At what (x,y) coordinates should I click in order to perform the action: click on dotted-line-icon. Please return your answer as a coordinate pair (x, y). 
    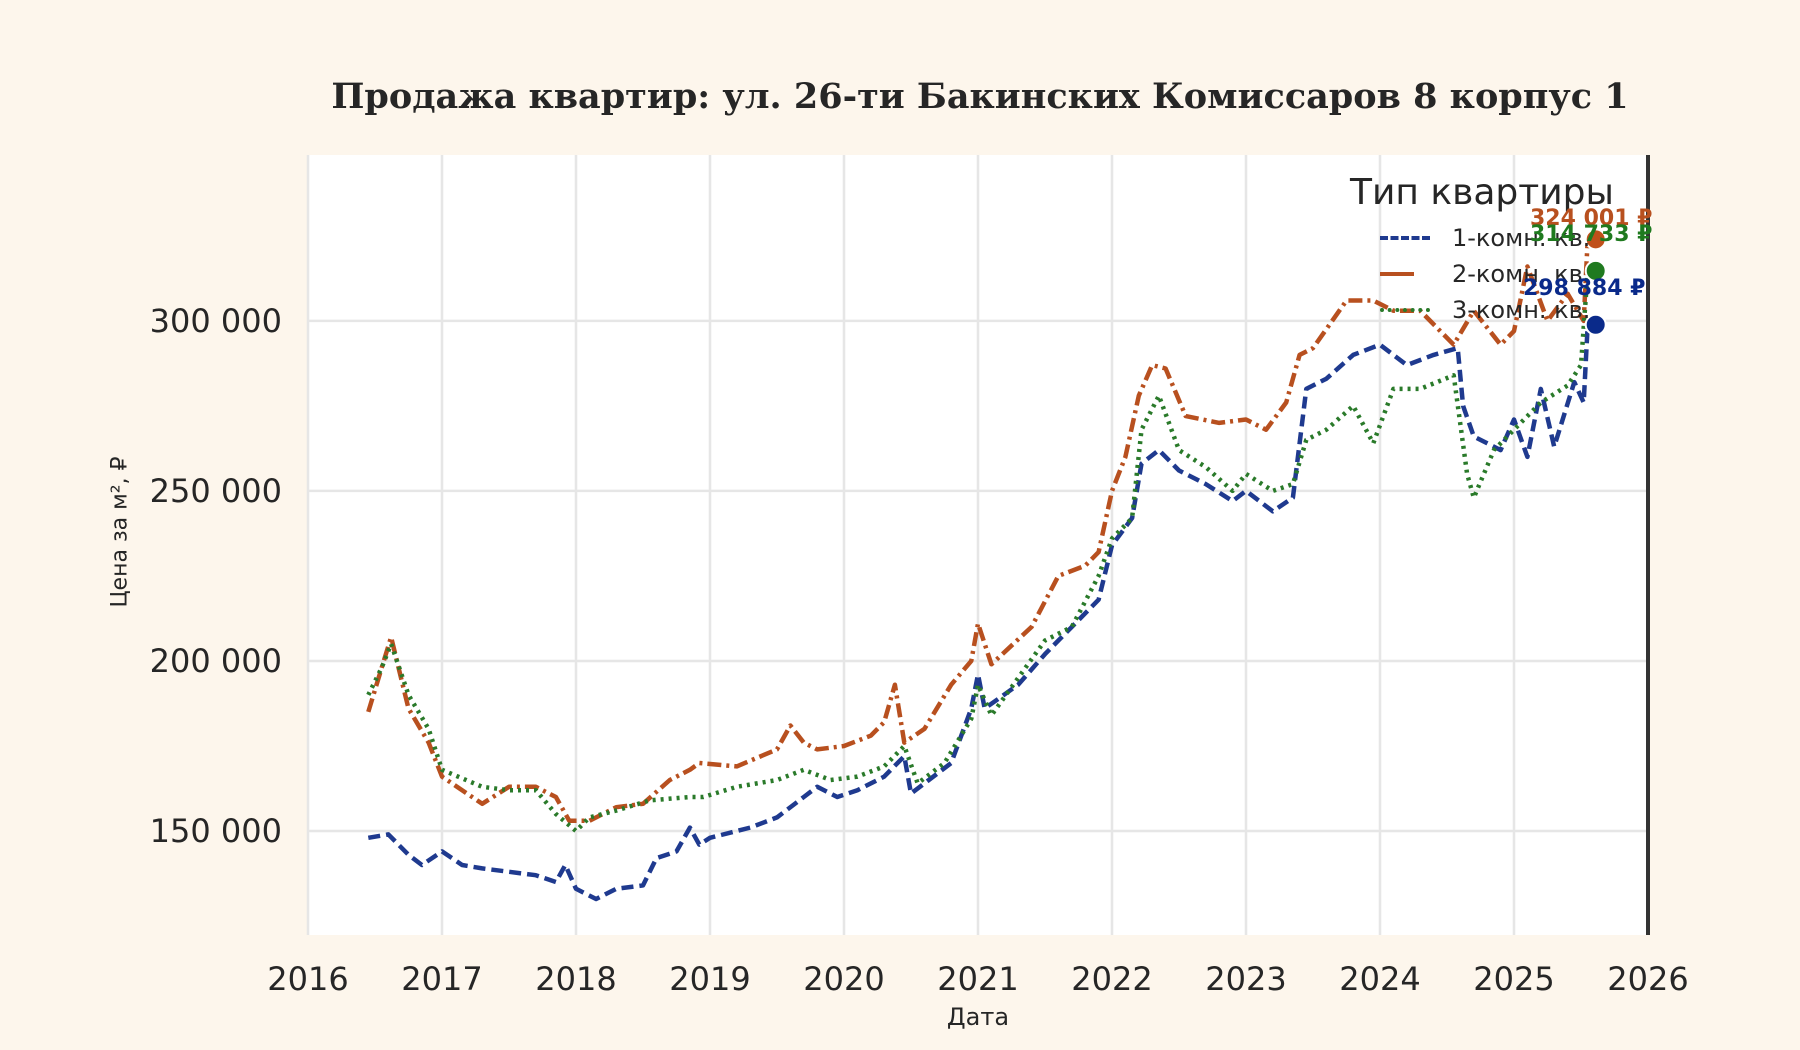
    Looking at the image, I should click on (1405, 310).